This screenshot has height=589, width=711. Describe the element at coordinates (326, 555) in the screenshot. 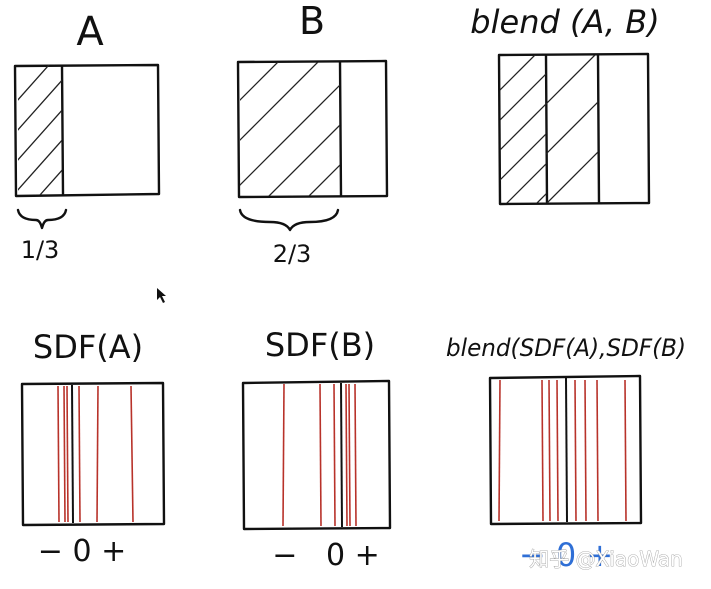

I see `sign-labels-b: − 0 +` at that location.